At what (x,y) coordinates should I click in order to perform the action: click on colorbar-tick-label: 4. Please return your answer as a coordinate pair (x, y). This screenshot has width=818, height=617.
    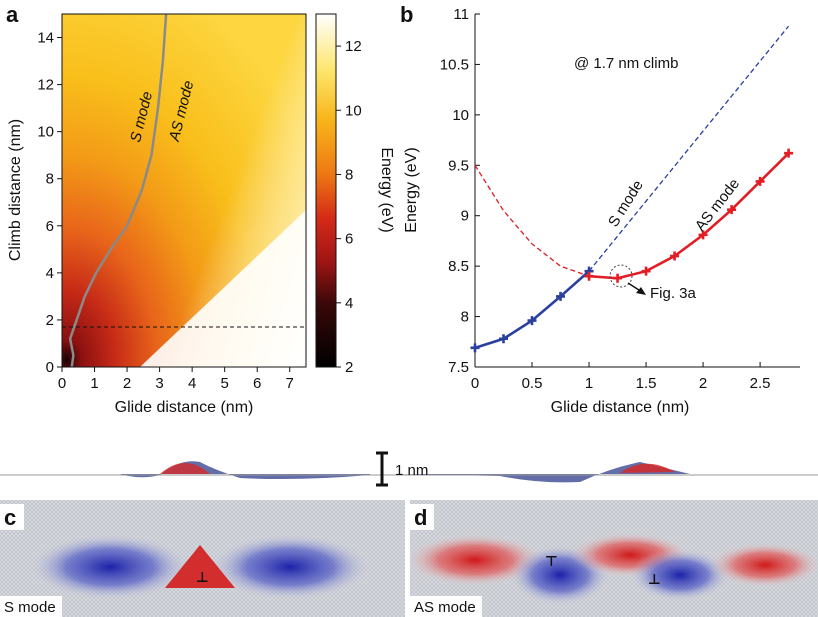
    Looking at the image, I should click on (349, 303).